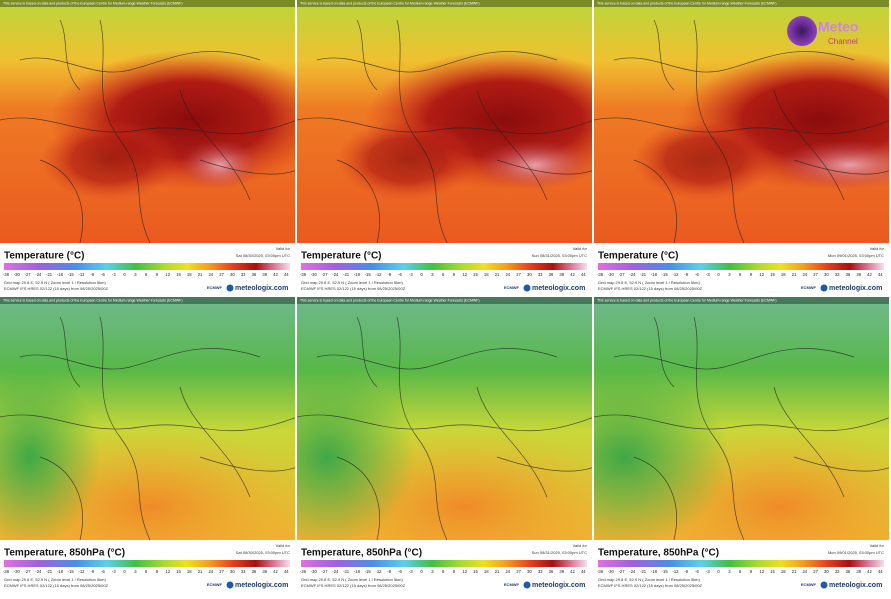  I want to click on scale-label: -9, so click(389, 571).